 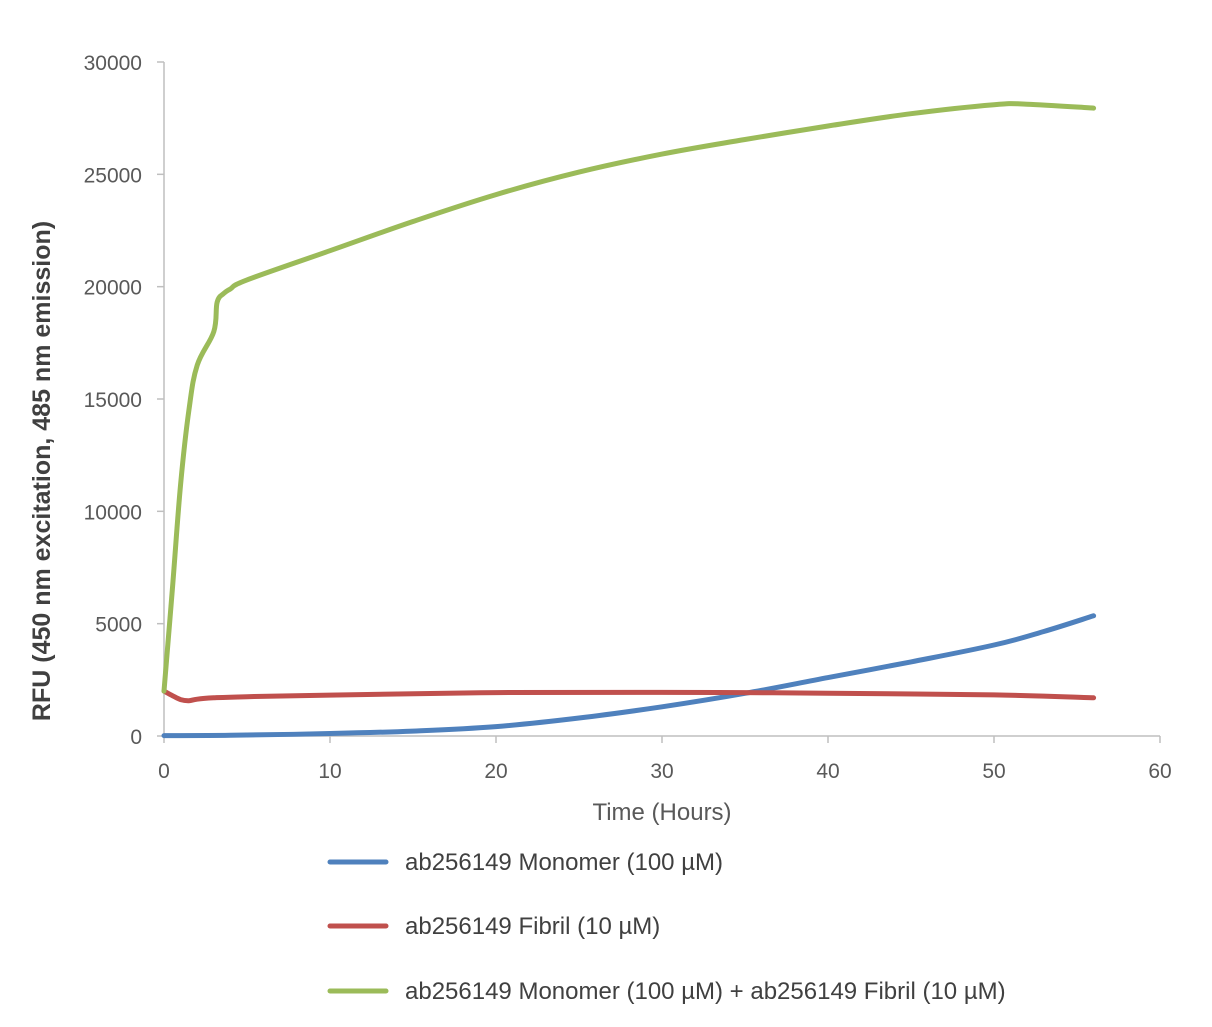 I want to click on legend-item-monomer: ab256149 Monomer (100 µM), so click(x=525, y=862).